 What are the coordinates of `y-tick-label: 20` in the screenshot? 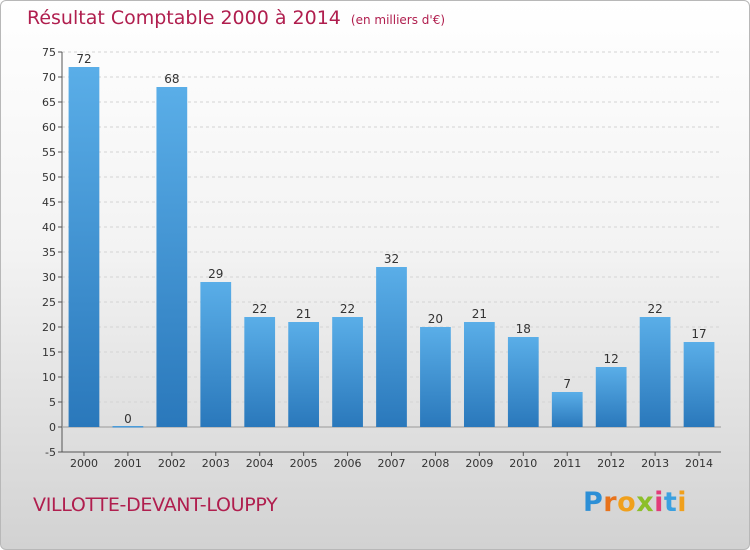 It's located at (49, 327).